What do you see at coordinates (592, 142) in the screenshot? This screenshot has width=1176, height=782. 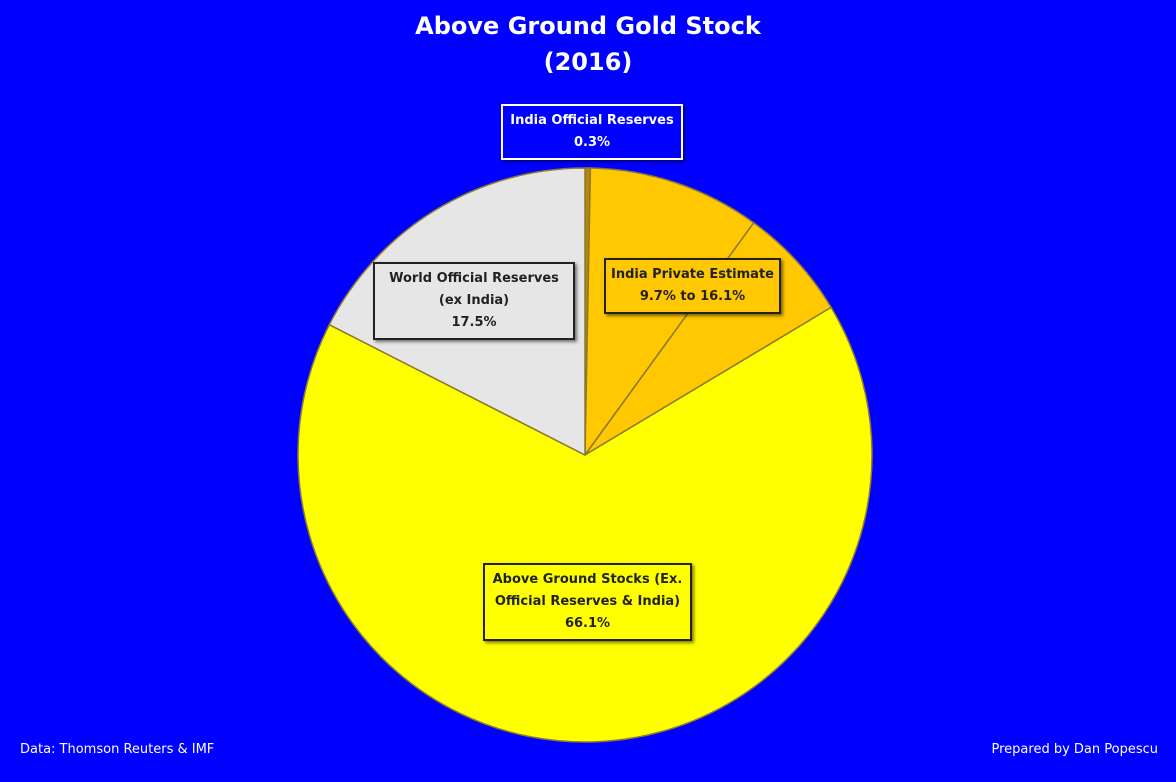 I see `label-value: 0.3%` at bounding box center [592, 142].